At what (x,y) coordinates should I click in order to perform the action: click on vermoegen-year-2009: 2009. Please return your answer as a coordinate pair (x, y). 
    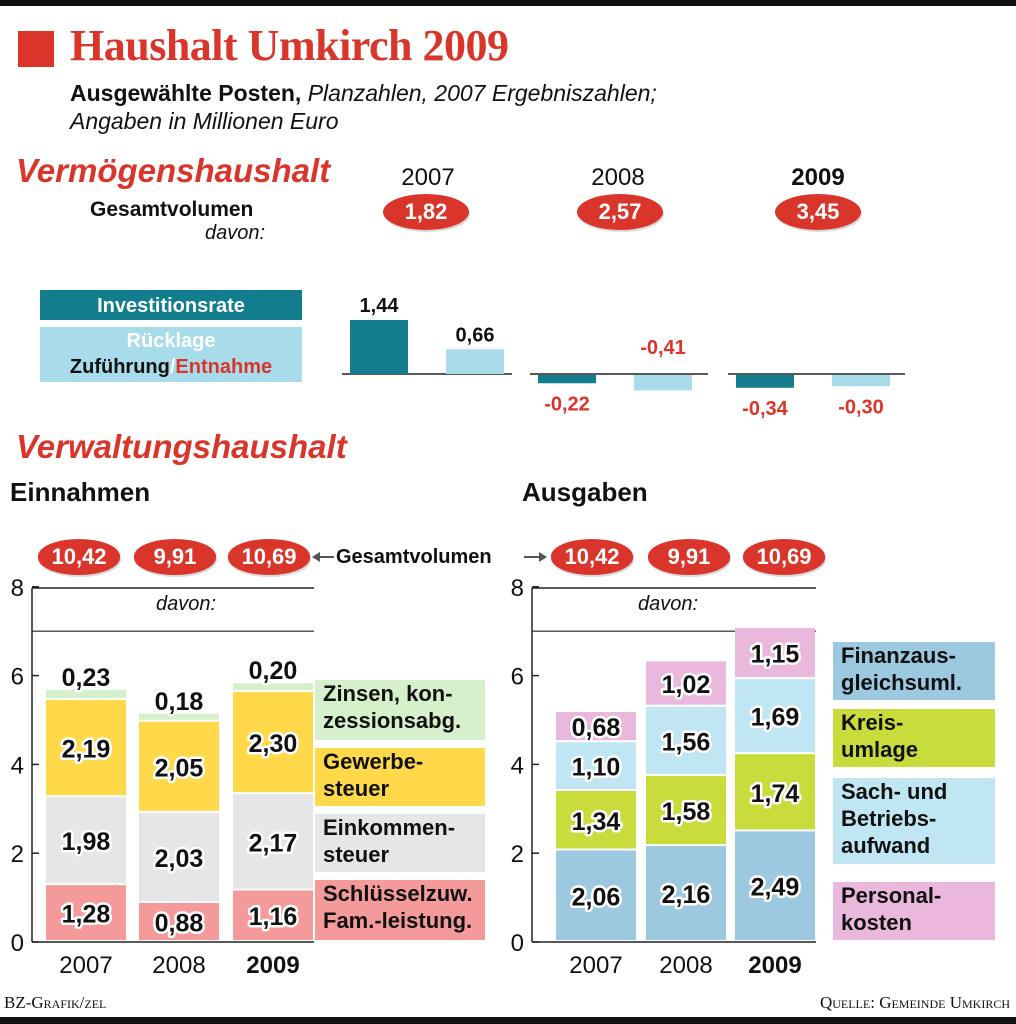
    Looking at the image, I should click on (818, 177).